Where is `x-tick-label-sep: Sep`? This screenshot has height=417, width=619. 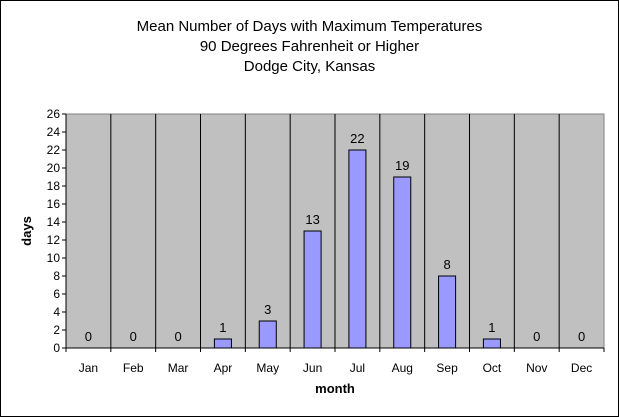
x-tick-label-sep: Sep is located at coordinates (447, 368).